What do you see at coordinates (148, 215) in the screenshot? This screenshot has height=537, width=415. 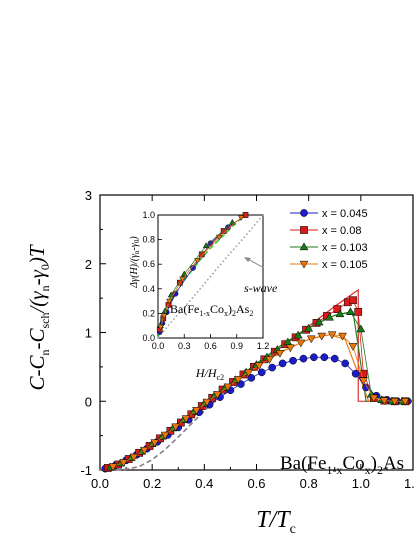 I see `inset-y-tick-label: 1.0` at bounding box center [148, 215].